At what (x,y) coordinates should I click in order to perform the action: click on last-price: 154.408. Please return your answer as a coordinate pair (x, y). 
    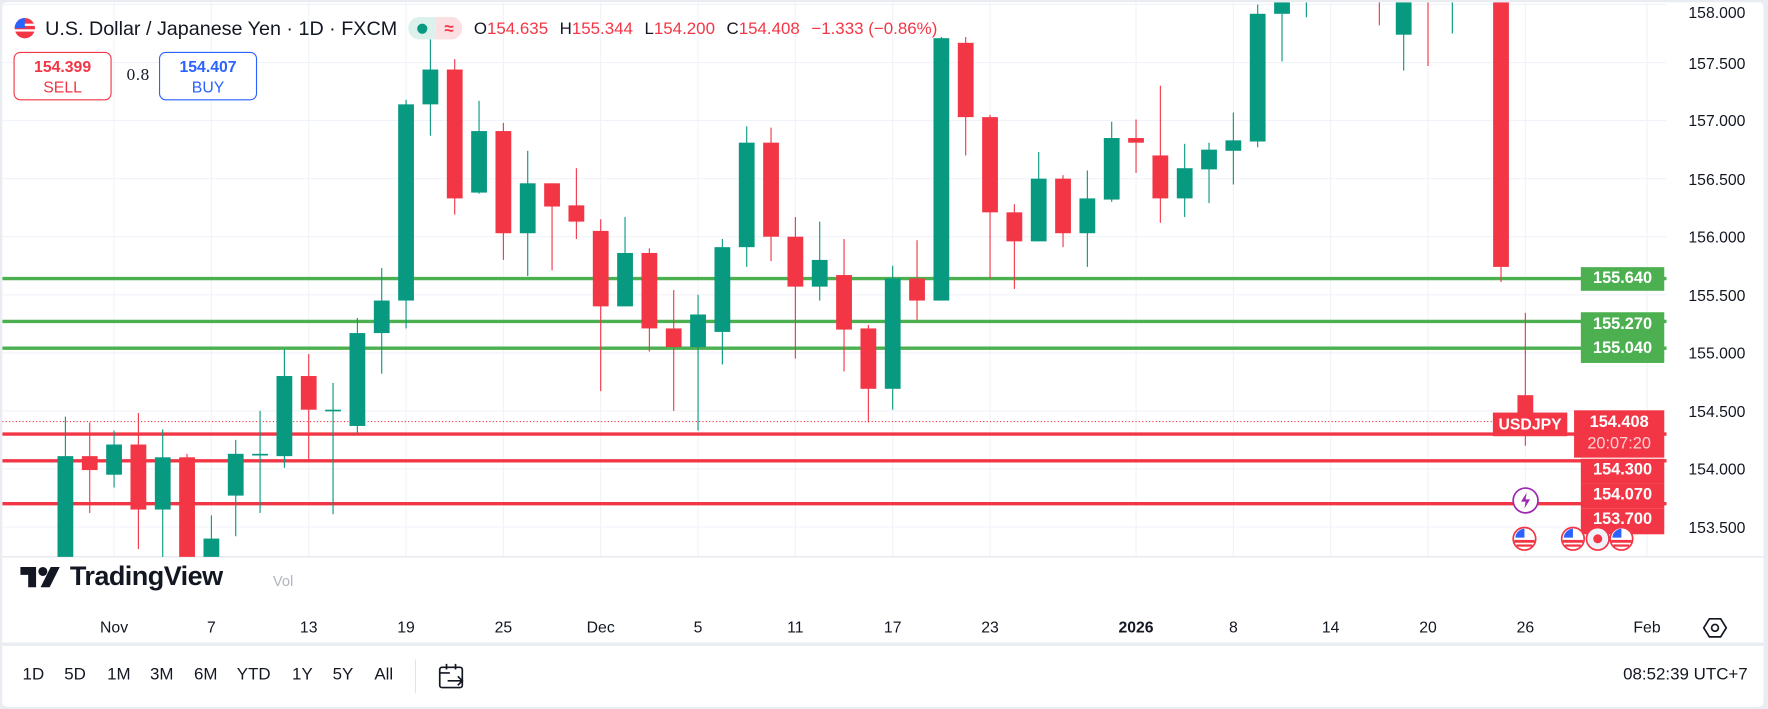
    Looking at the image, I should click on (1619, 422).